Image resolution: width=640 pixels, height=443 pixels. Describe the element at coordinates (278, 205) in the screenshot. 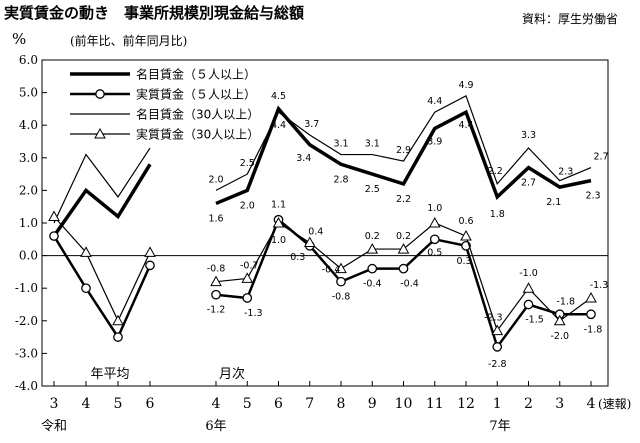

I see `data-label-real5: 1.1` at that location.